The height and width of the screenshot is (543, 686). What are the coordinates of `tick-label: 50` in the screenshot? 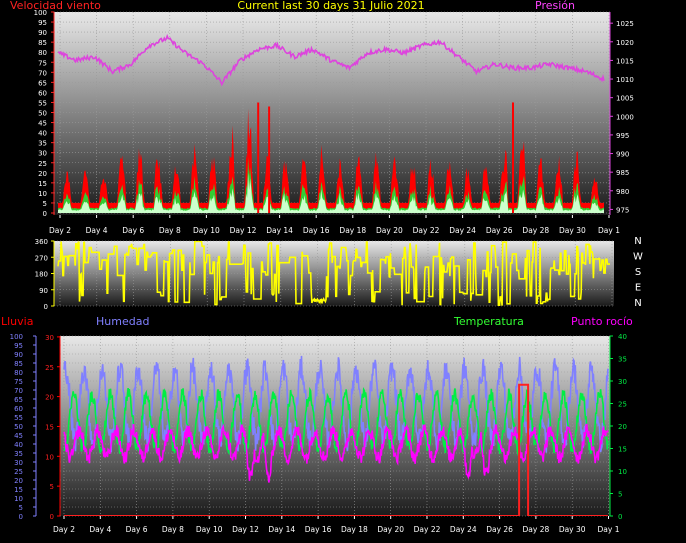 It's located at (18, 427).